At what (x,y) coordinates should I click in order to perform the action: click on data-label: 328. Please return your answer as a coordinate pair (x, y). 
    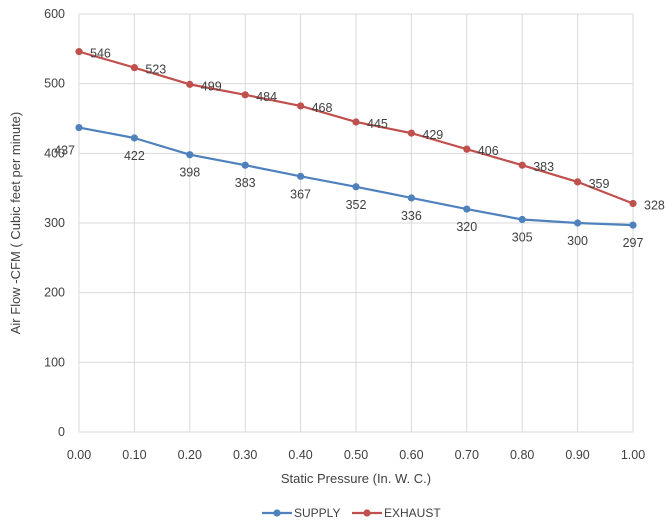
    Looking at the image, I should click on (654, 205).